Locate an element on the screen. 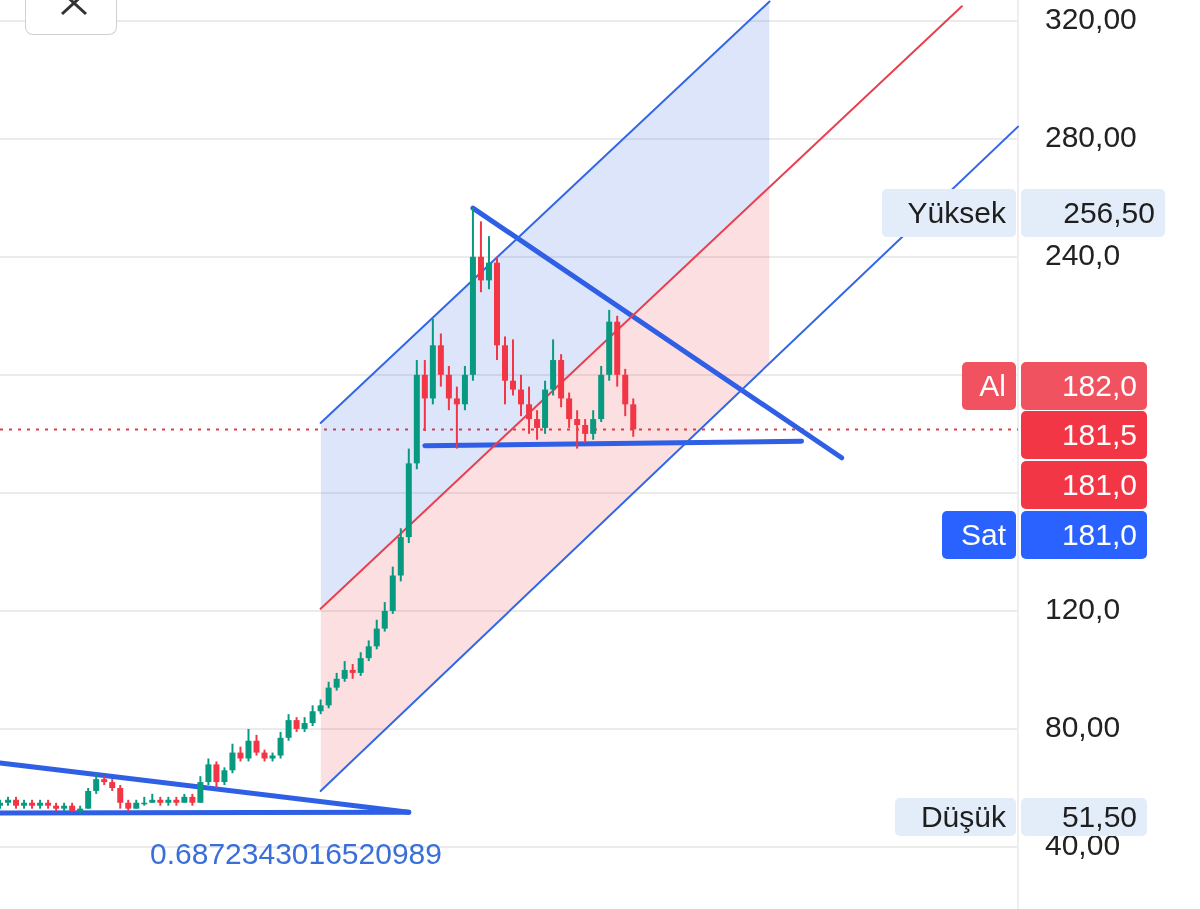  annotation: Düşük is located at coordinates (955, 817).